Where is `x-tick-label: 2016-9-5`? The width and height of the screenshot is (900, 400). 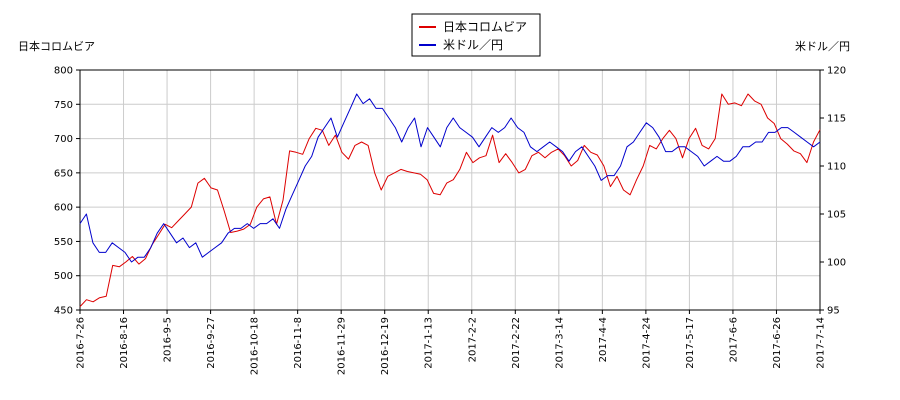 x-tick-label: 2016-9-5 is located at coordinates (168, 339).